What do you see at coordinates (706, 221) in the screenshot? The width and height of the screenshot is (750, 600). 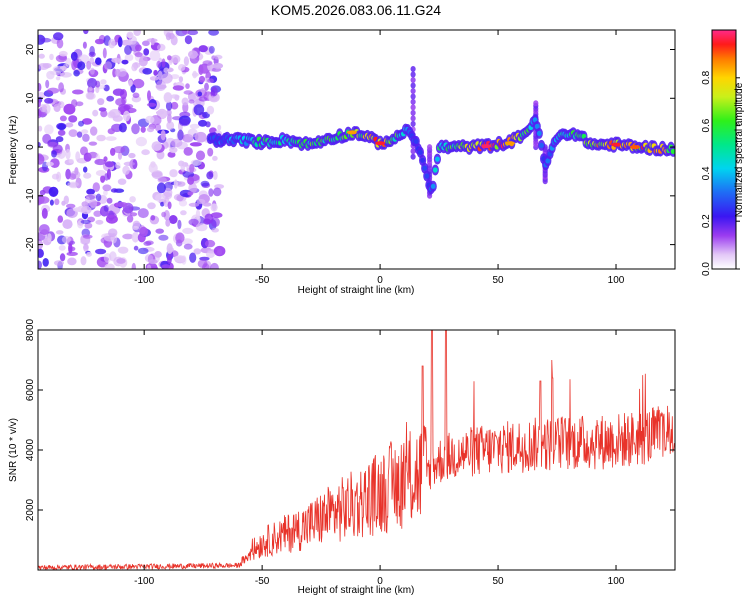 I see `colorbar-tick-label: 0.2` at bounding box center [706, 221].